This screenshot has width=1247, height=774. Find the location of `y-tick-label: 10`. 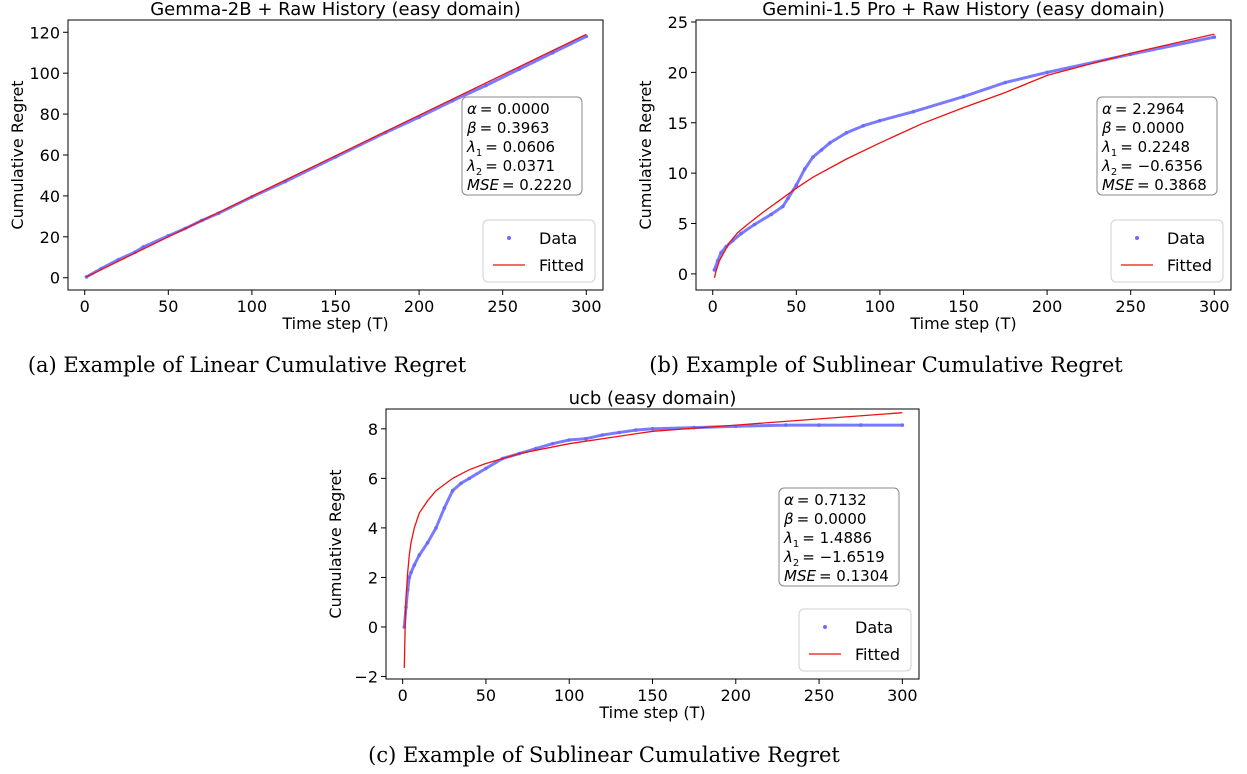

y-tick-label: 10 is located at coordinates (678, 173).